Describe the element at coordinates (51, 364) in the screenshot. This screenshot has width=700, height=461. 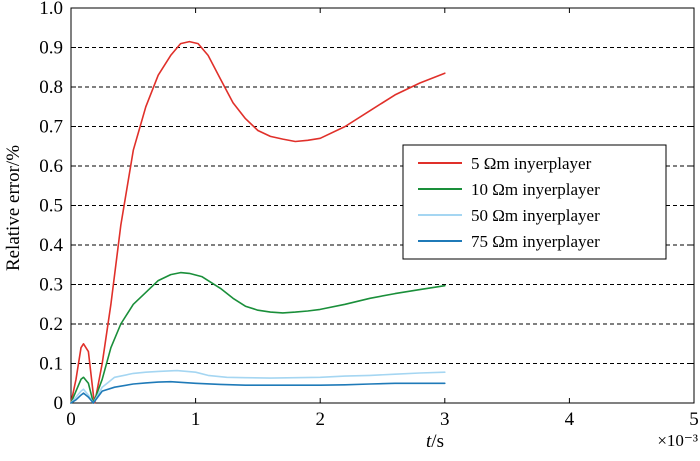
I see `y-tick-label: 0.1` at that location.